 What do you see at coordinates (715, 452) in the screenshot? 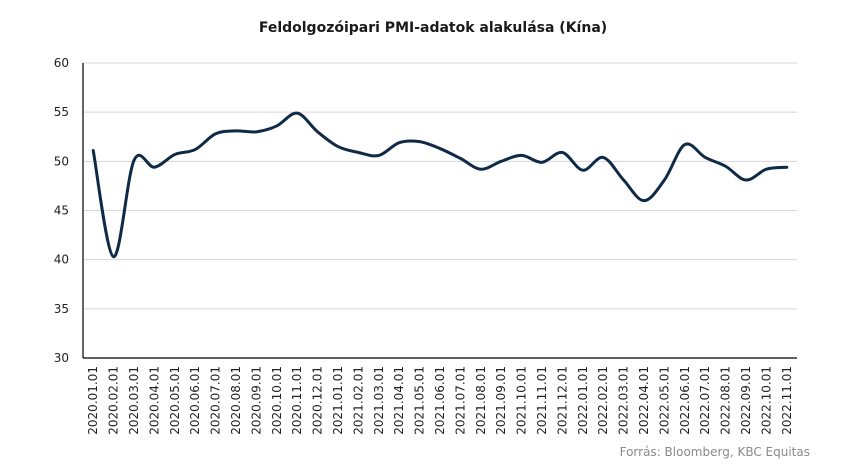
I see `source-note: Forrás: Bloomberg, KBC Equitas` at bounding box center [715, 452].